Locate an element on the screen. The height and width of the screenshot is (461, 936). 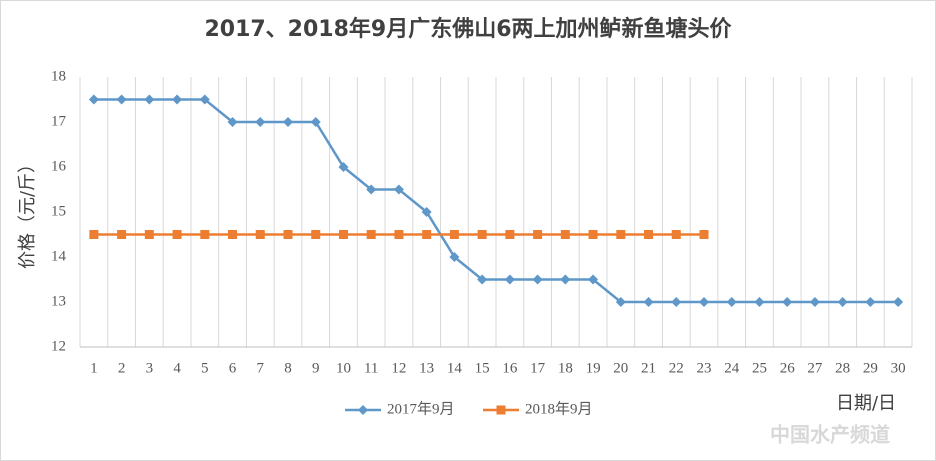
x-tick-label: 25 is located at coordinates (759, 368).